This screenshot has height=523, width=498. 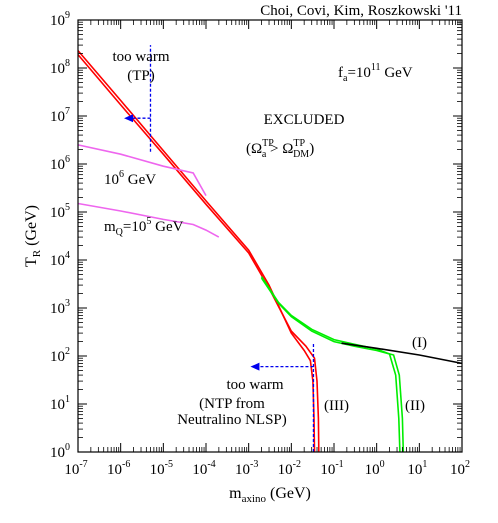 I want to click on x-tick-label: 10⁻⁷, so click(x=75, y=468).